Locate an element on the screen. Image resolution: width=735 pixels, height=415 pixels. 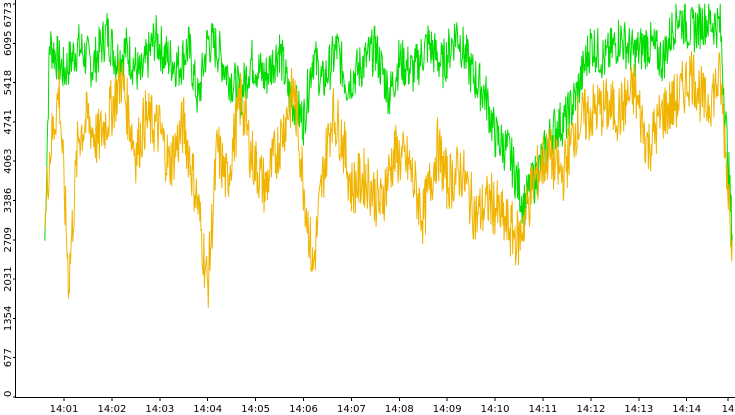
x-tick-label: 14:02 is located at coordinates (111, 409).